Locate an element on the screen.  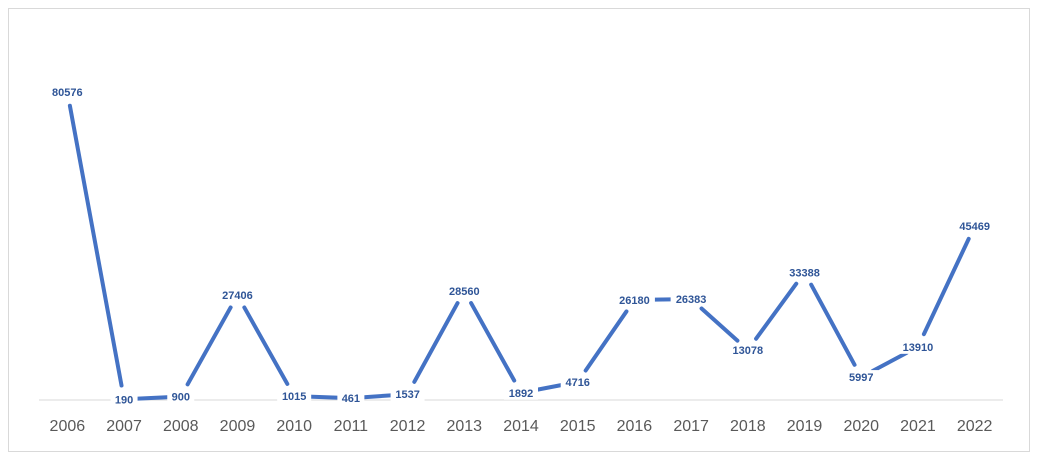
data-label: 5997 is located at coordinates (861, 378).